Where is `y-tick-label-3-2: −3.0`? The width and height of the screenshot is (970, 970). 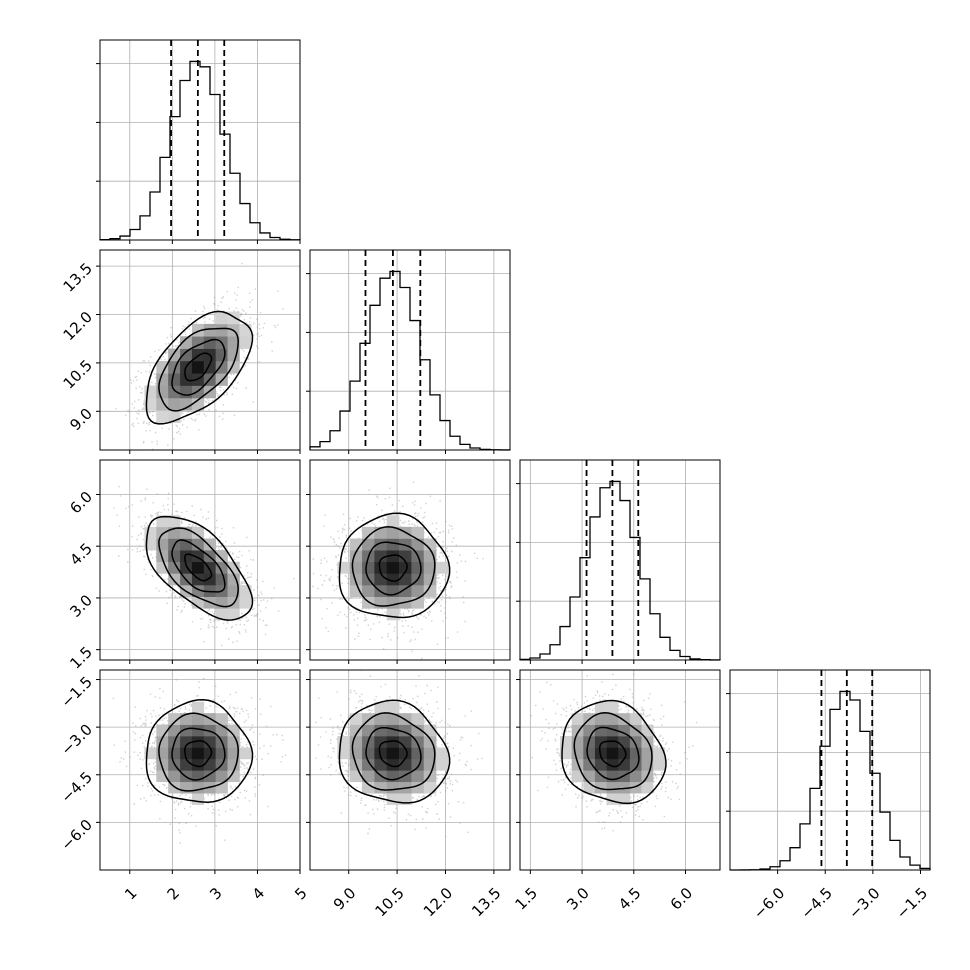 y-tick-label-3-2: −3.0 is located at coordinates (77, 739).